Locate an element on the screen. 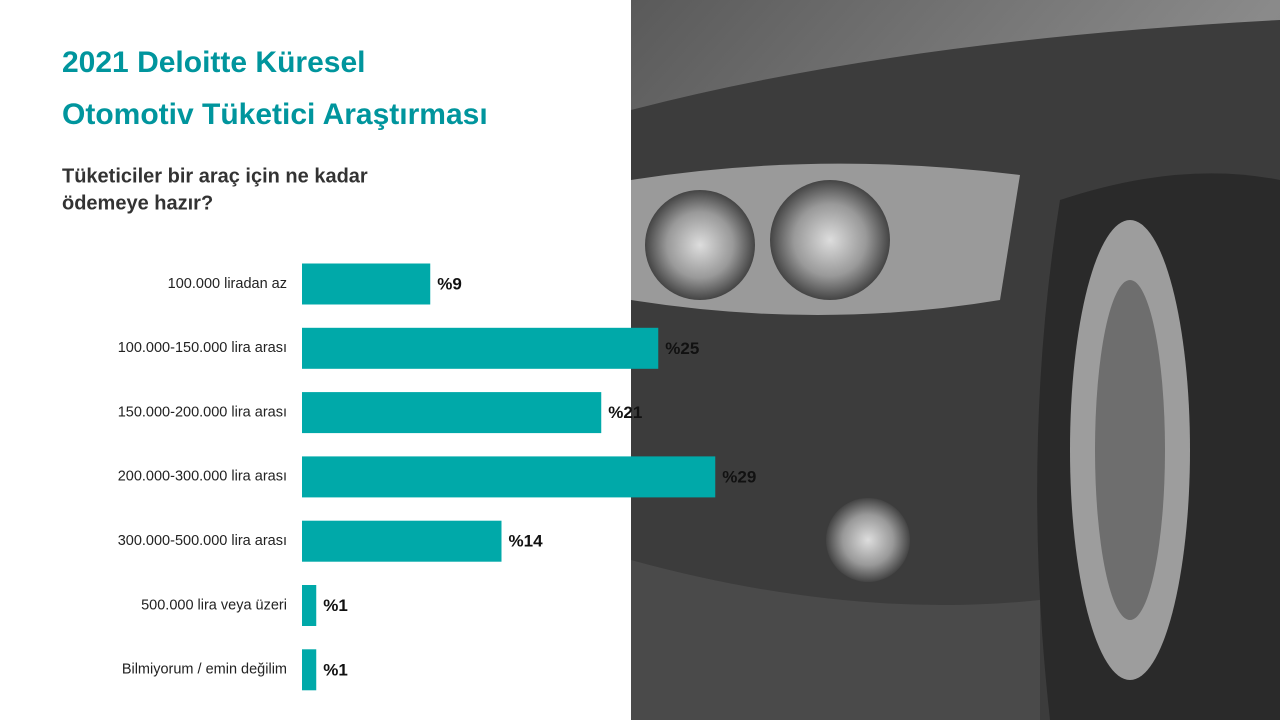 This screenshot has height=720, width=1280. category-label: 200.000-300.000 lira arası is located at coordinates (202, 477).